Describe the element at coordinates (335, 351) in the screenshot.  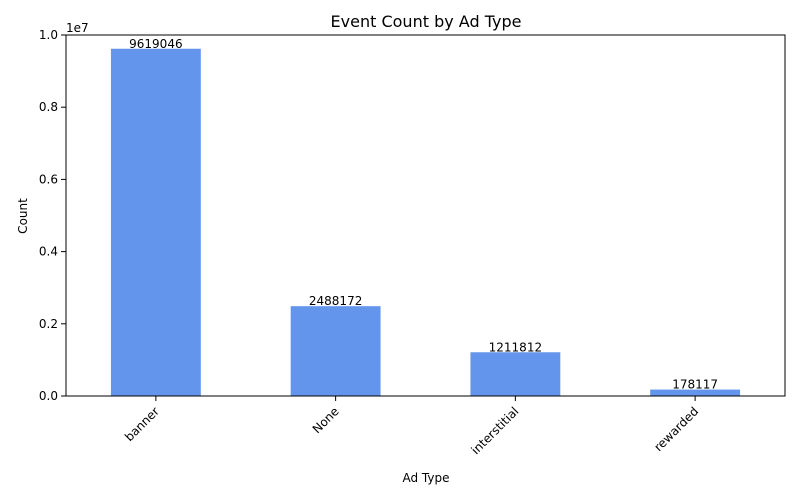
I see `bar-none` at that location.